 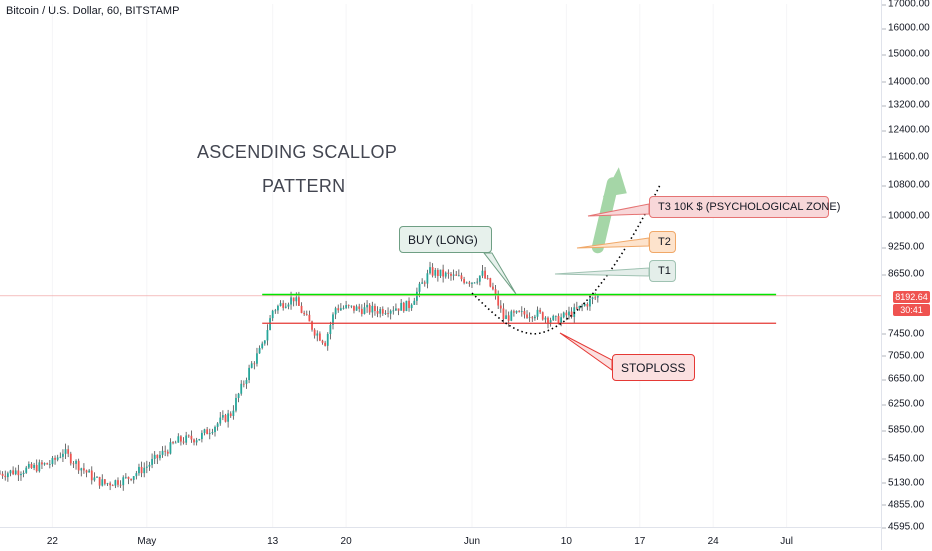 I want to click on time-tick: Jun, so click(x=472, y=541).